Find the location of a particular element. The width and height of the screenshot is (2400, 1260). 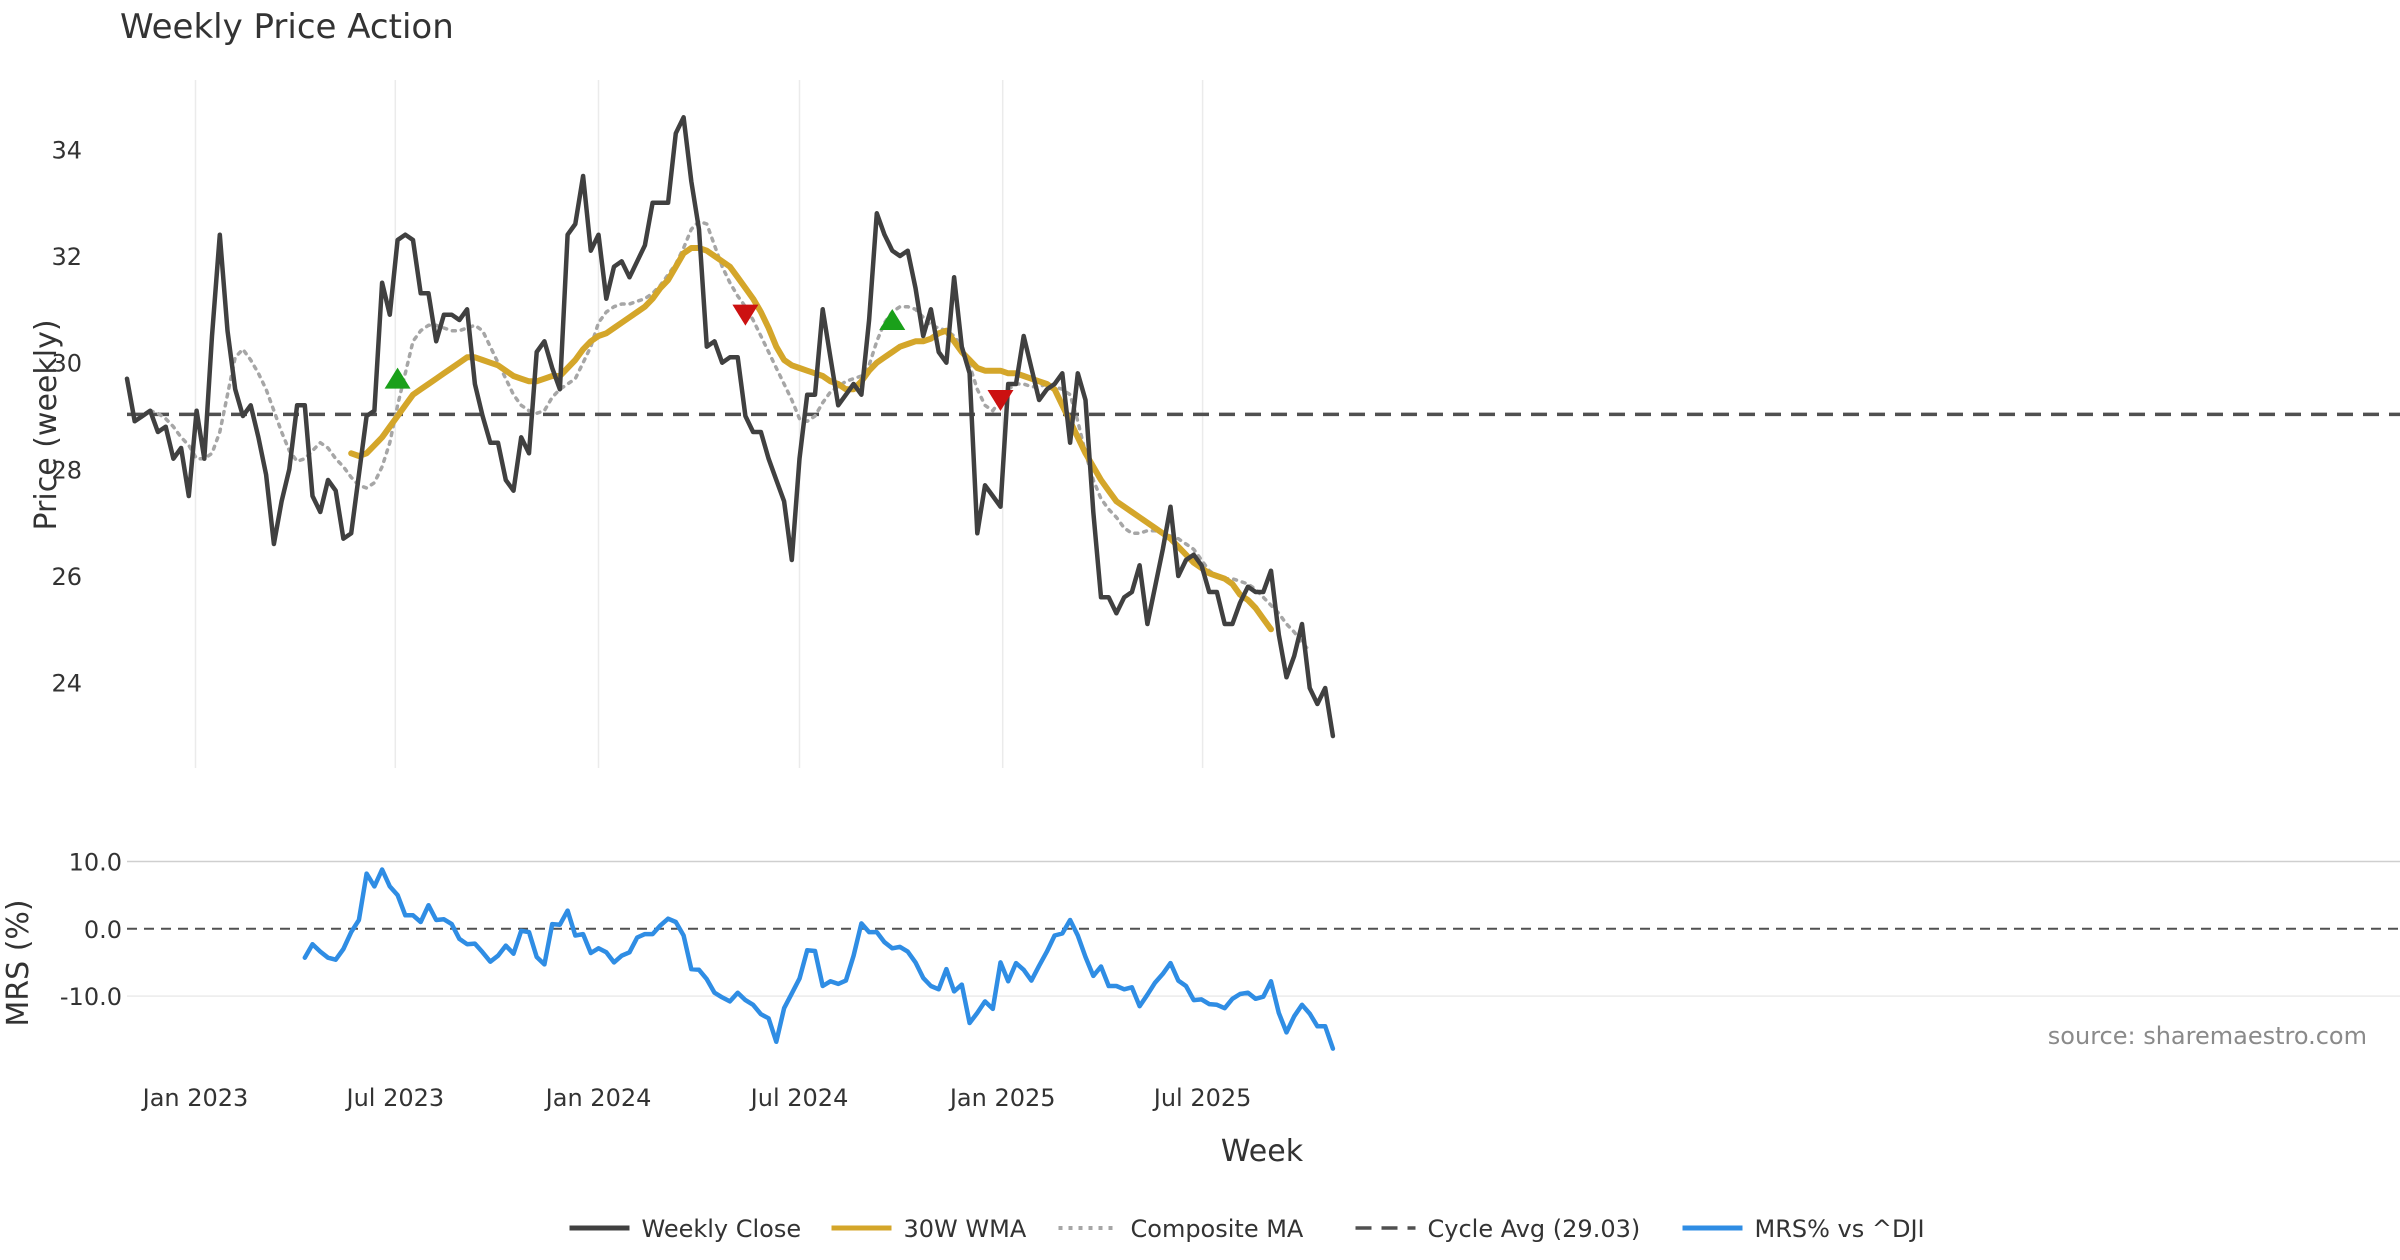

mrs-line is located at coordinates (819, 959).